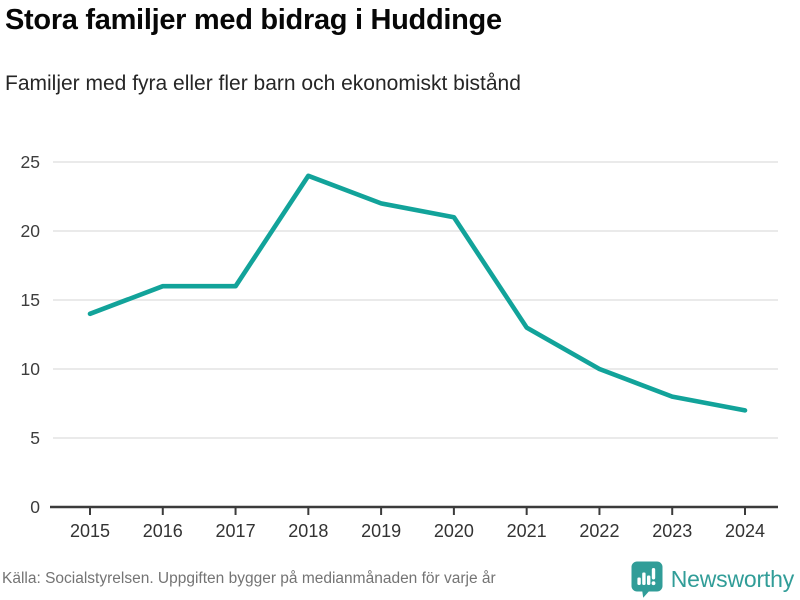 This screenshot has height=600, width=800. What do you see at coordinates (31, 231) in the screenshot?
I see `y-axis-label: 20` at bounding box center [31, 231].